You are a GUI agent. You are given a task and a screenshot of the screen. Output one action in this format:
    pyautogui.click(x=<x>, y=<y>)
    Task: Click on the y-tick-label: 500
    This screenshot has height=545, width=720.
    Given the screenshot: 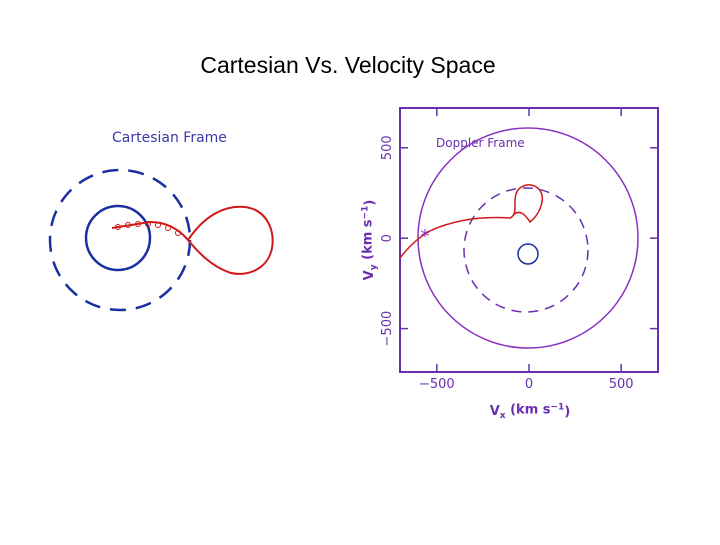 What is the action you would take?
    pyautogui.click(x=387, y=147)
    